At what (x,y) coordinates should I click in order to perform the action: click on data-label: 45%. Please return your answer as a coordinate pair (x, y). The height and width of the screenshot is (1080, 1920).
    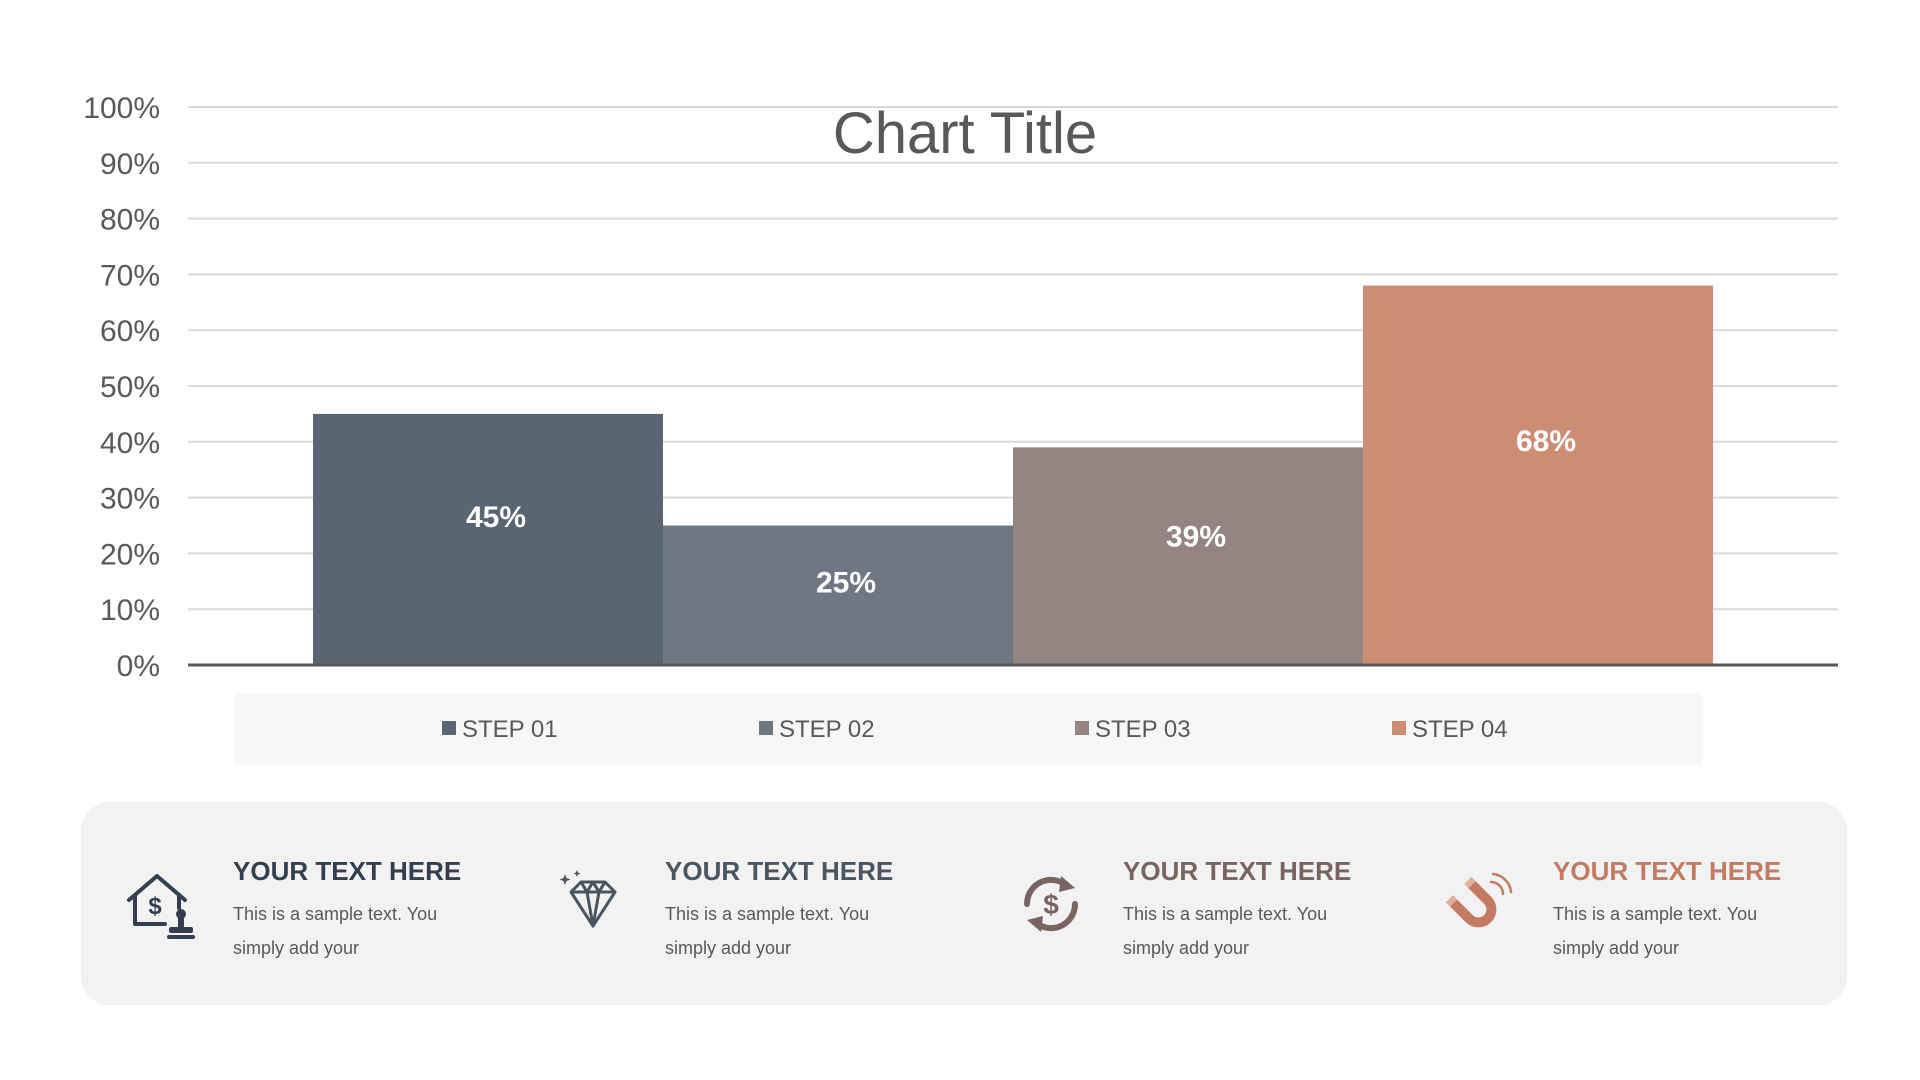
    Looking at the image, I should click on (496, 517).